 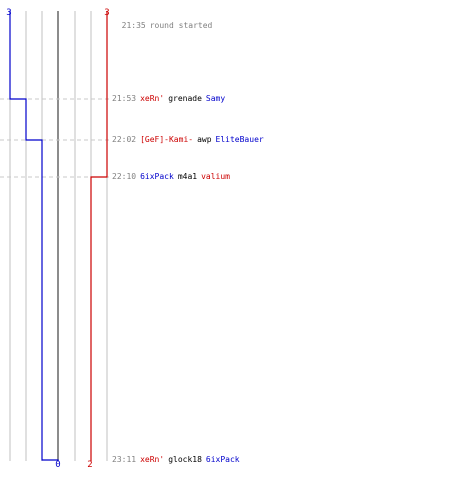 What do you see at coordinates (124, 98) in the screenshot?
I see `event-time: 21:53` at bounding box center [124, 98].